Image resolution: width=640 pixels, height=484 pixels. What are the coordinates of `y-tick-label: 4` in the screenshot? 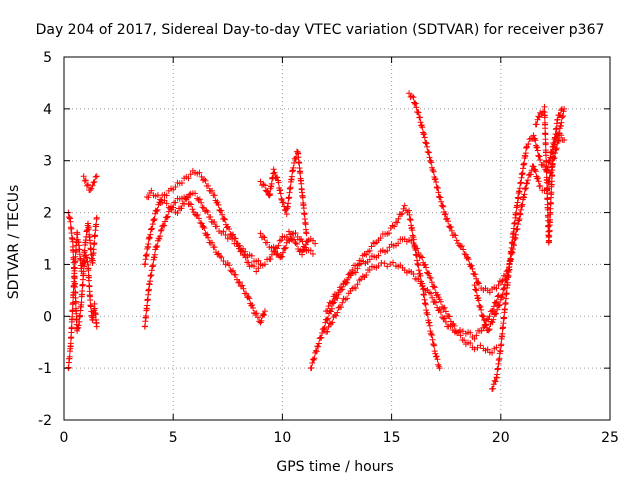 It's located at (47, 110).